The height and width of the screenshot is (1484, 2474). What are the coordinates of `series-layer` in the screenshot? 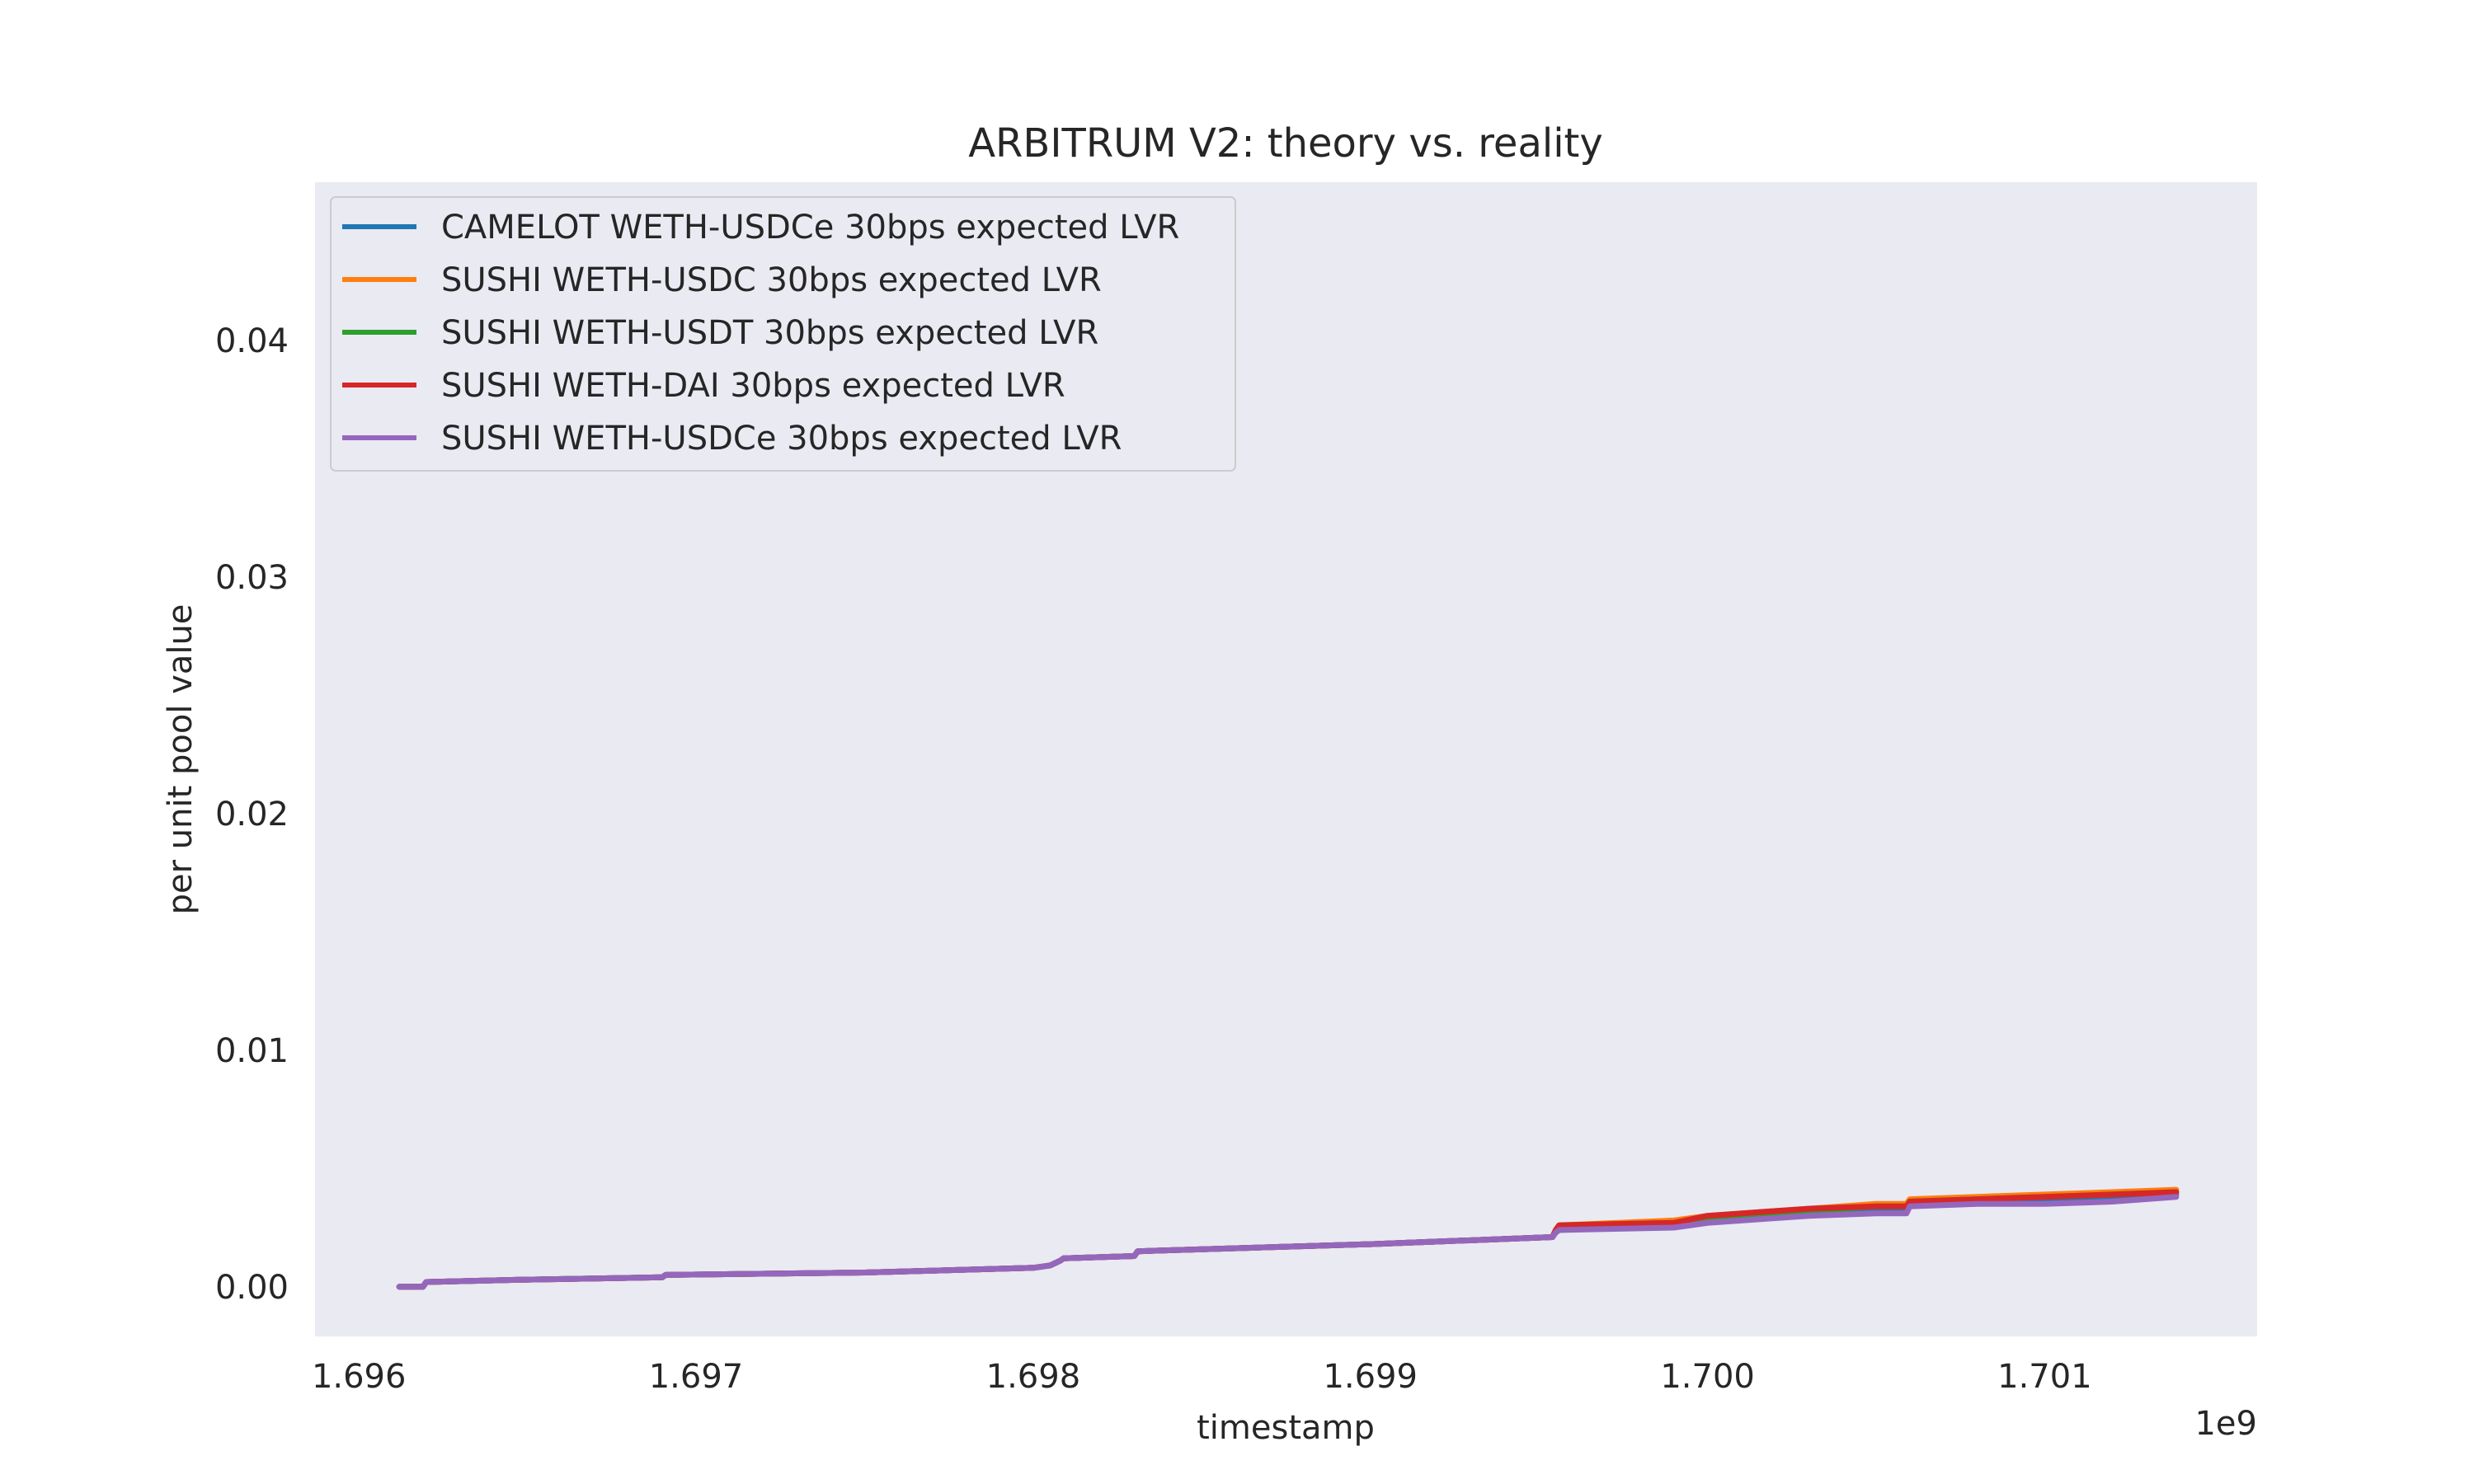 It's located at (1288, 1238).